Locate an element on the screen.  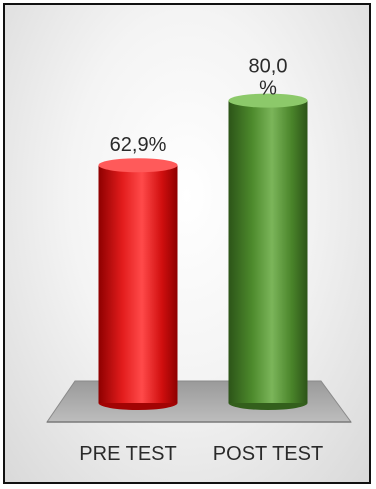
category-label: PRE TEST is located at coordinates (127, 454).